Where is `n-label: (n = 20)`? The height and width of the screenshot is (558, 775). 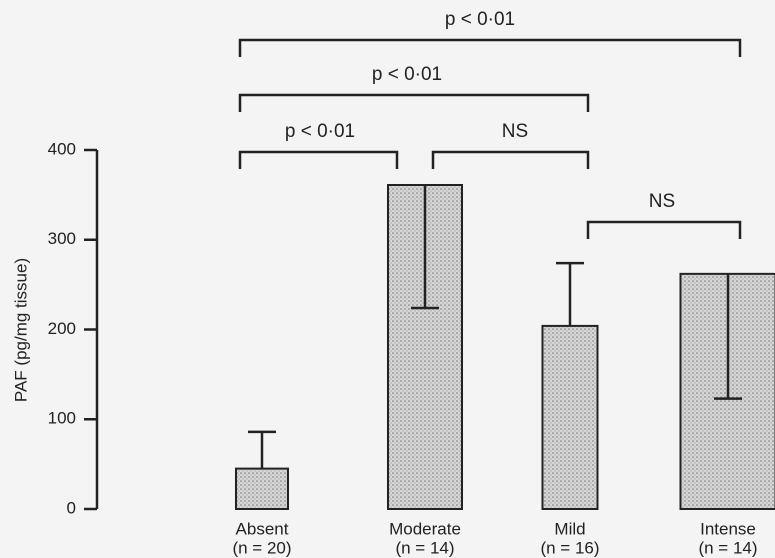
n-label: (n = 20) is located at coordinates (261, 547).